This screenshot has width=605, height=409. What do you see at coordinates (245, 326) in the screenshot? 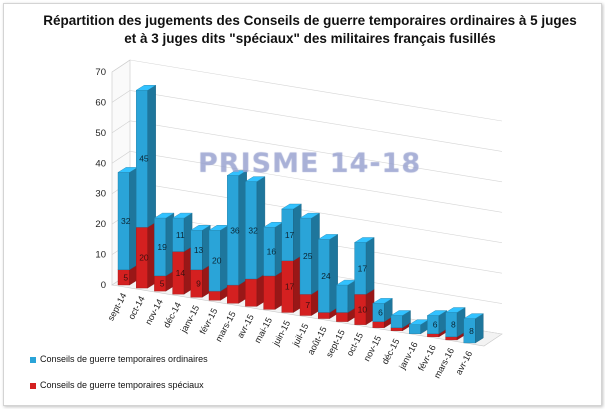
I see `x-tick-label: avr-15` at bounding box center [245, 326].